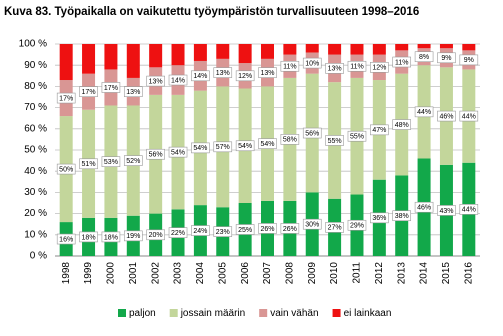 The height and width of the screenshot is (336, 503). Describe the element at coordinates (312, 225) in the screenshot. I see `data-label: 30%` at that location.